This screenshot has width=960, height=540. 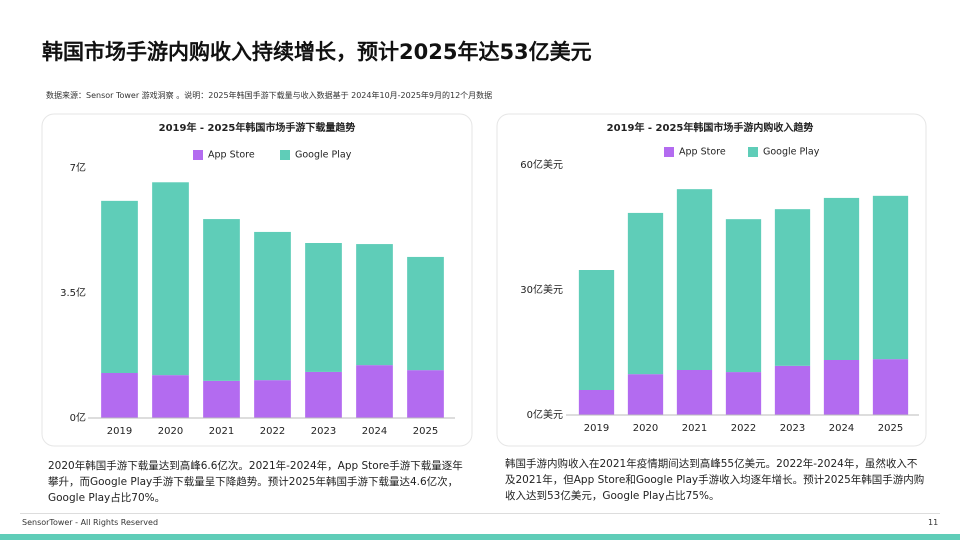 What do you see at coordinates (480, 537) in the screenshot?
I see `footer-bar` at bounding box center [480, 537].